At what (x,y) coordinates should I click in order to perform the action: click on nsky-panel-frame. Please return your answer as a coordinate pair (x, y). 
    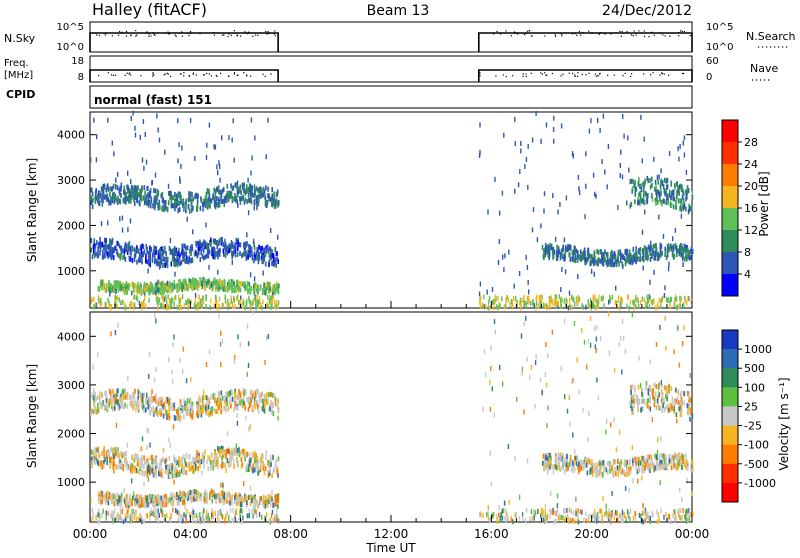
    Looking at the image, I should click on (391, 37).